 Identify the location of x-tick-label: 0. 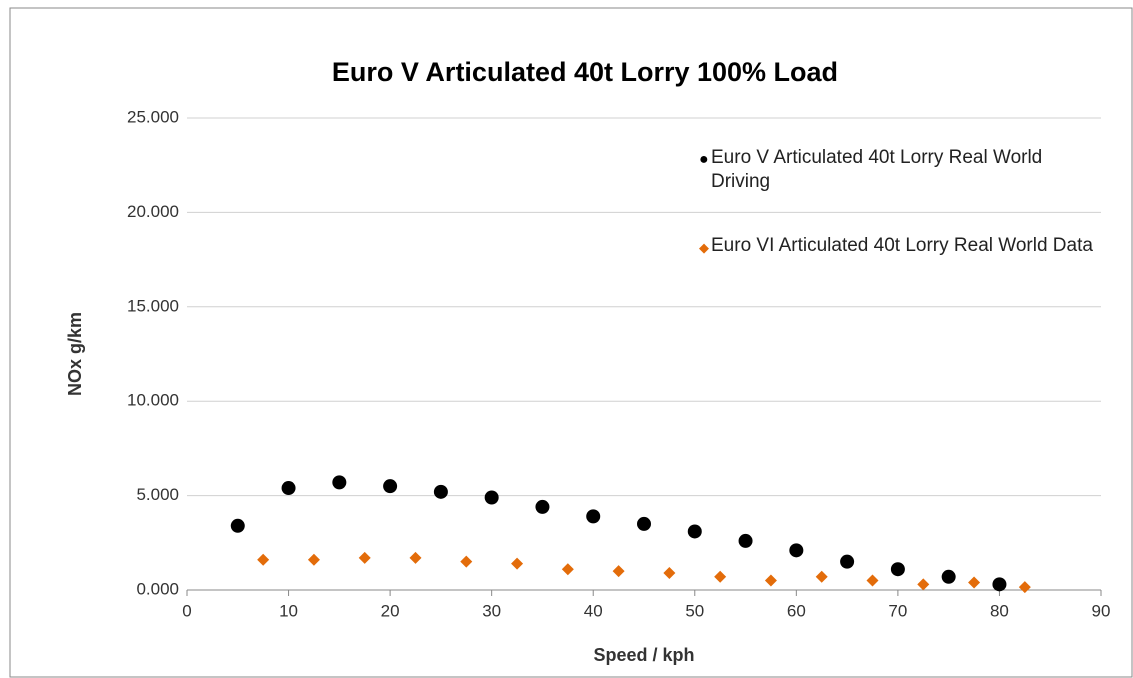
(186, 610).